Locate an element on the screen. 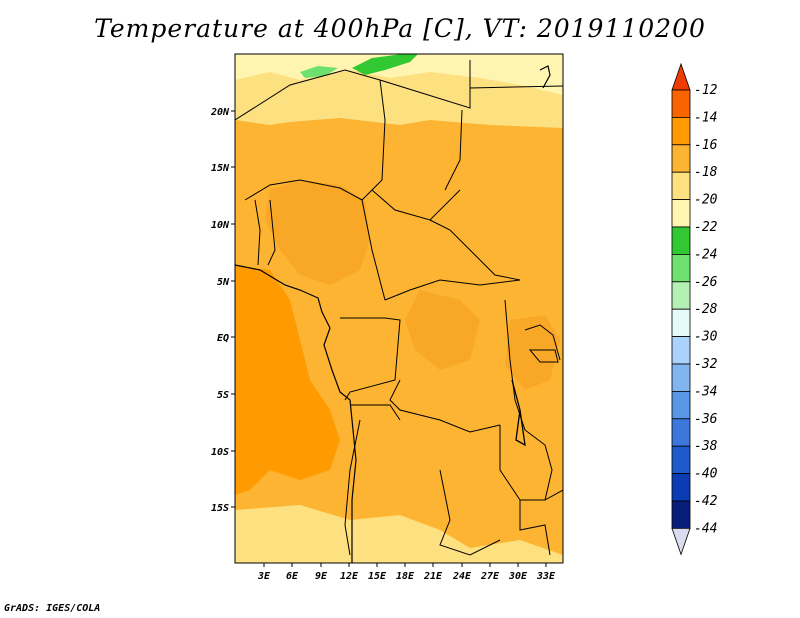  colorbar-label: -28 is located at coordinates (706, 309).